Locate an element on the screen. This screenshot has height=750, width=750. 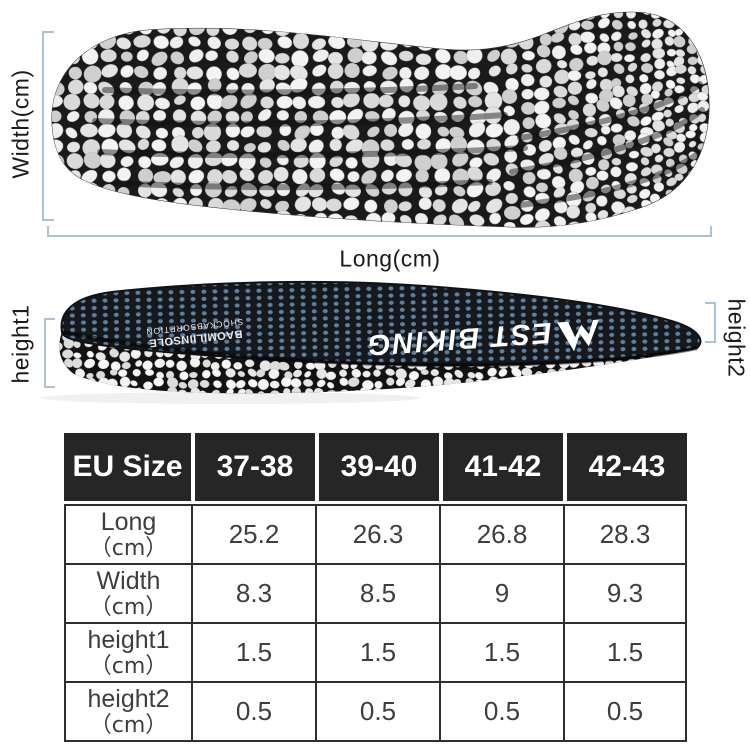
height1-label: height1 is located at coordinates (20, 344).